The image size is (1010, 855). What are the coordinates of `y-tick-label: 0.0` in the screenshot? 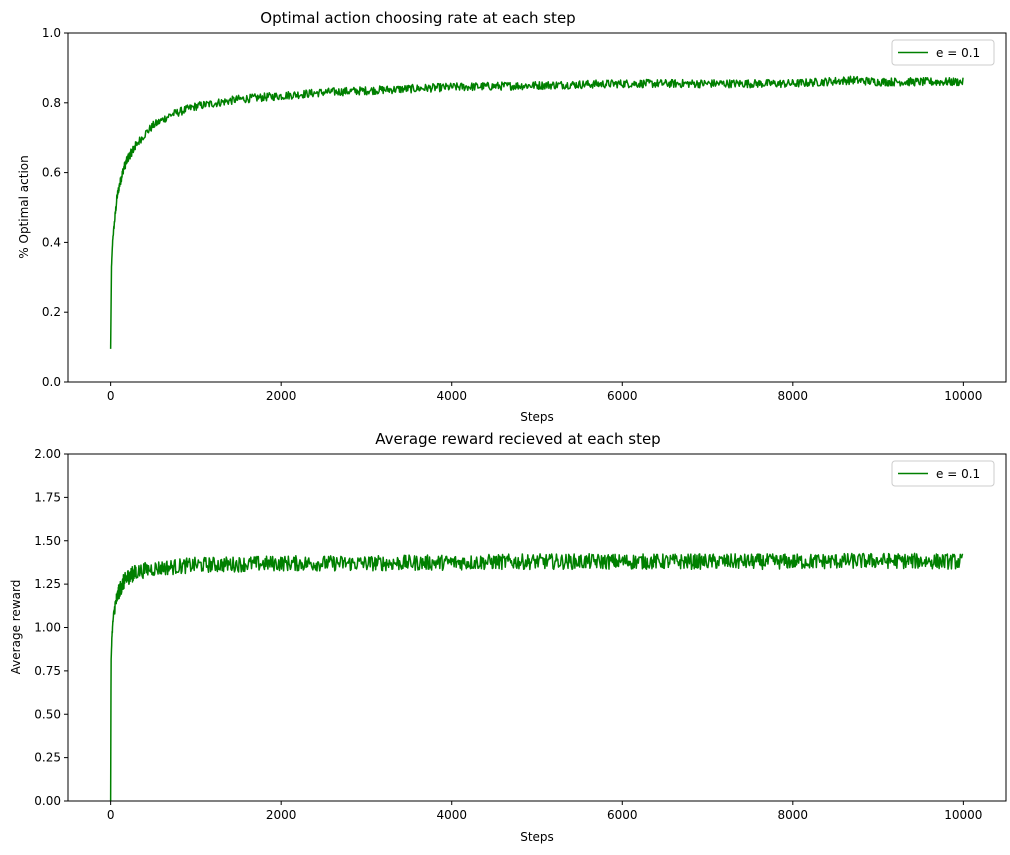 It's located at (51, 382).